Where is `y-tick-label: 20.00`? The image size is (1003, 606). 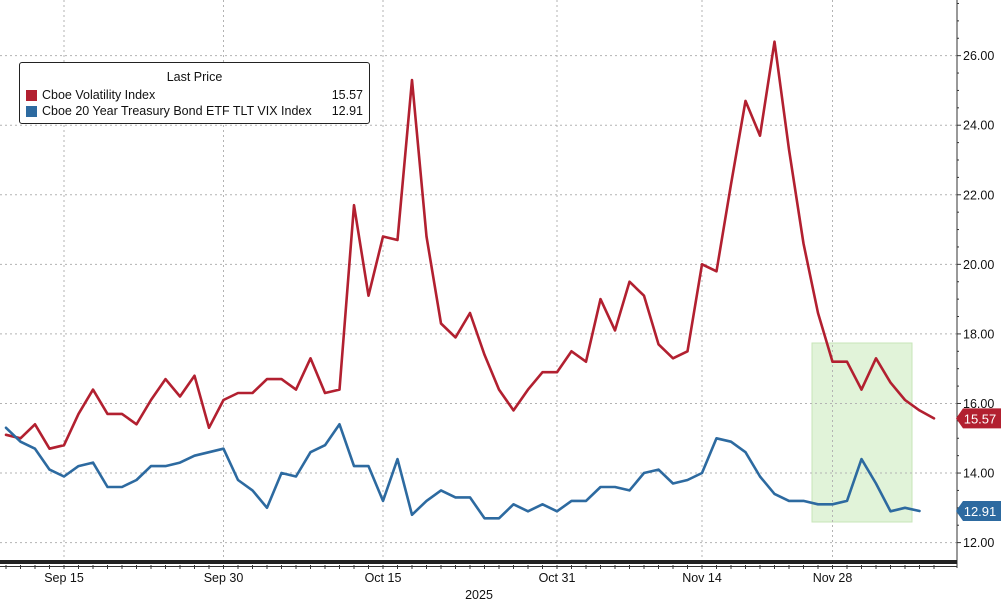
y-tick-label: 20.00 is located at coordinates (978, 265).